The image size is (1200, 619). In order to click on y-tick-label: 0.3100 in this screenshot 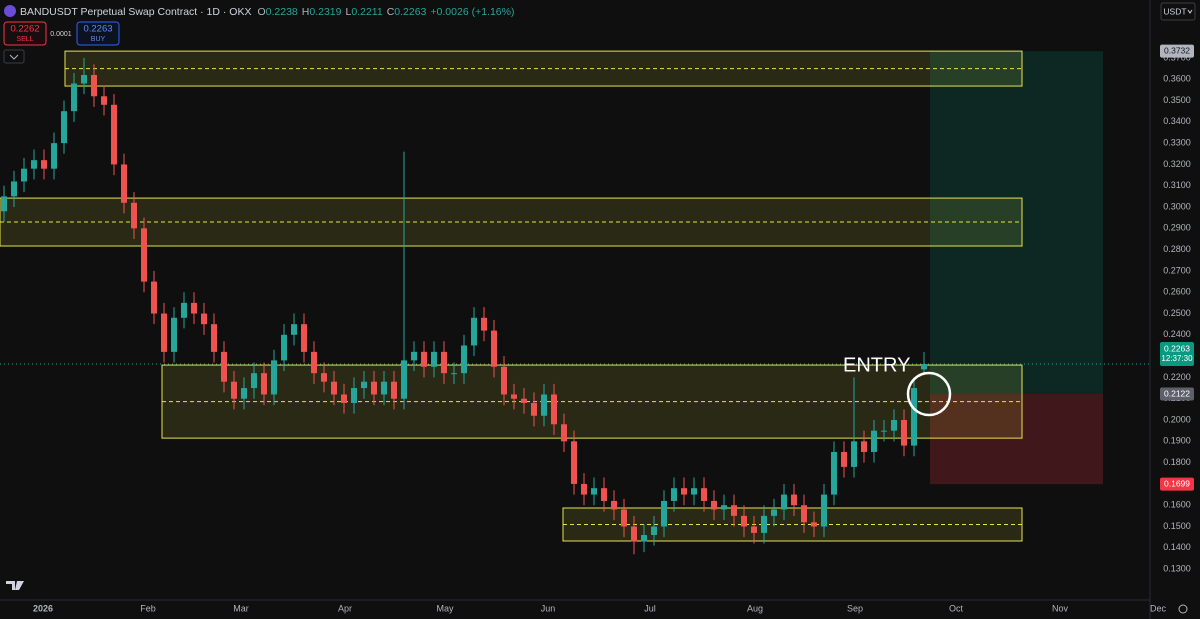, I will do `click(1177, 185)`.